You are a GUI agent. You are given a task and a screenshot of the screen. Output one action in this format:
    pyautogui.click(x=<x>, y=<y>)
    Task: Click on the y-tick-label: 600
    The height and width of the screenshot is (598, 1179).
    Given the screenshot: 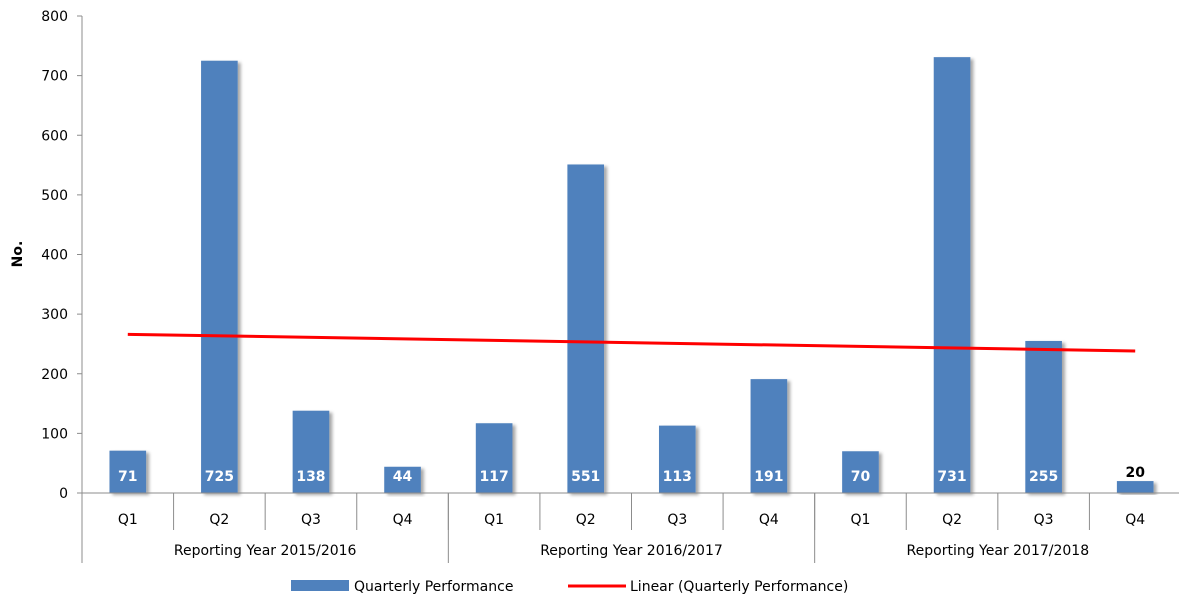 What is the action you would take?
    pyautogui.click(x=54, y=136)
    